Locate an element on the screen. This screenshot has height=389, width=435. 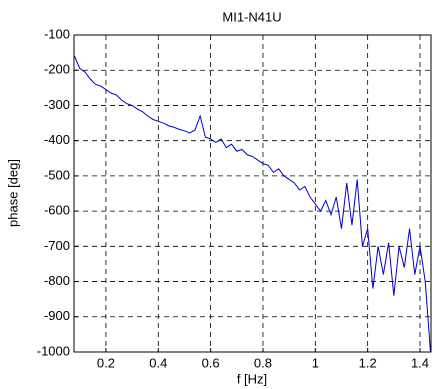
x-tick-label: 0.4 is located at coordinates (158, 362).